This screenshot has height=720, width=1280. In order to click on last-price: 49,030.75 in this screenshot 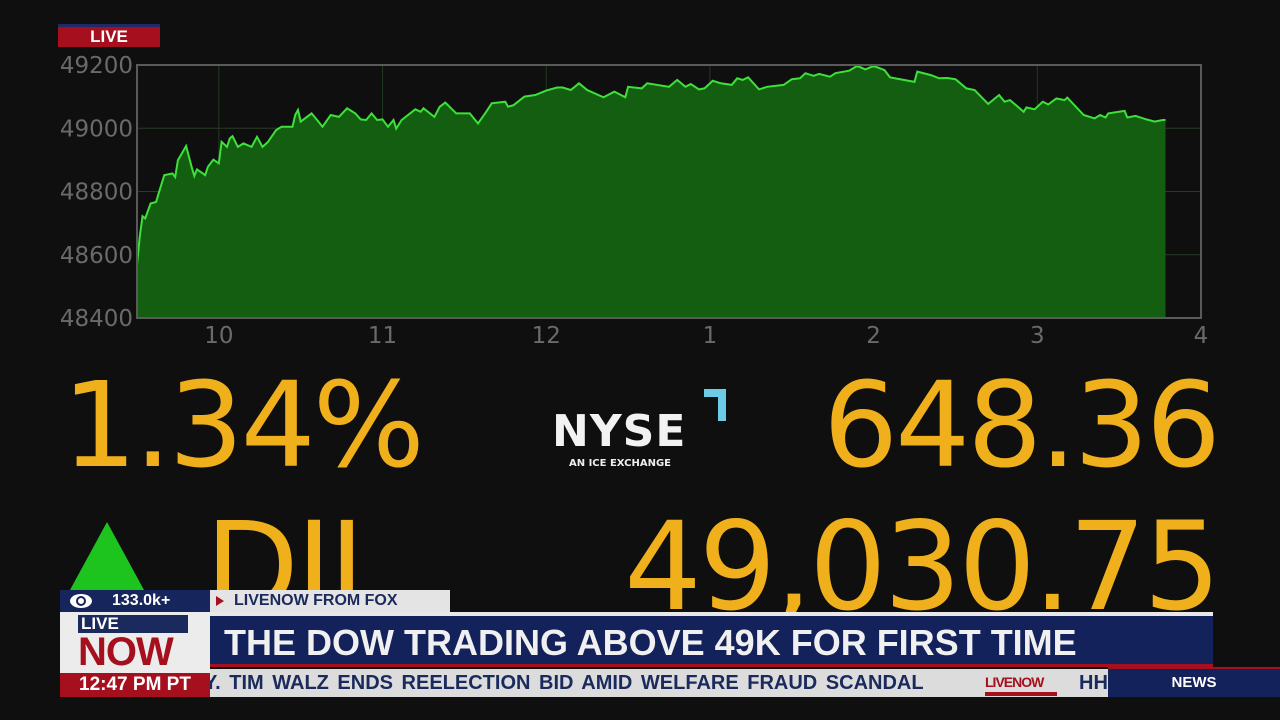, I will do `click(922, 567)`.